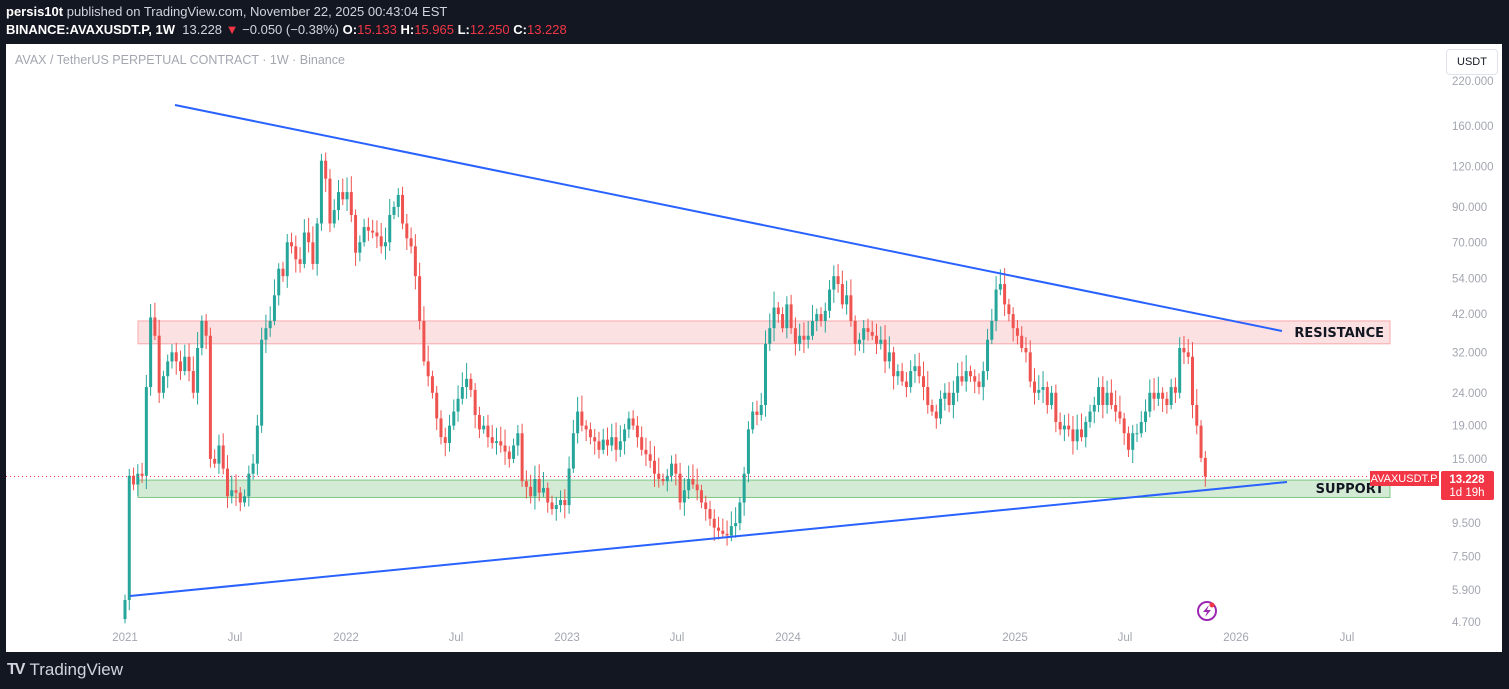  What do you see at coordinates (1472, 62) in the screenshot?
I see `currency-button: USDT` at bounding box center [1472, 62].